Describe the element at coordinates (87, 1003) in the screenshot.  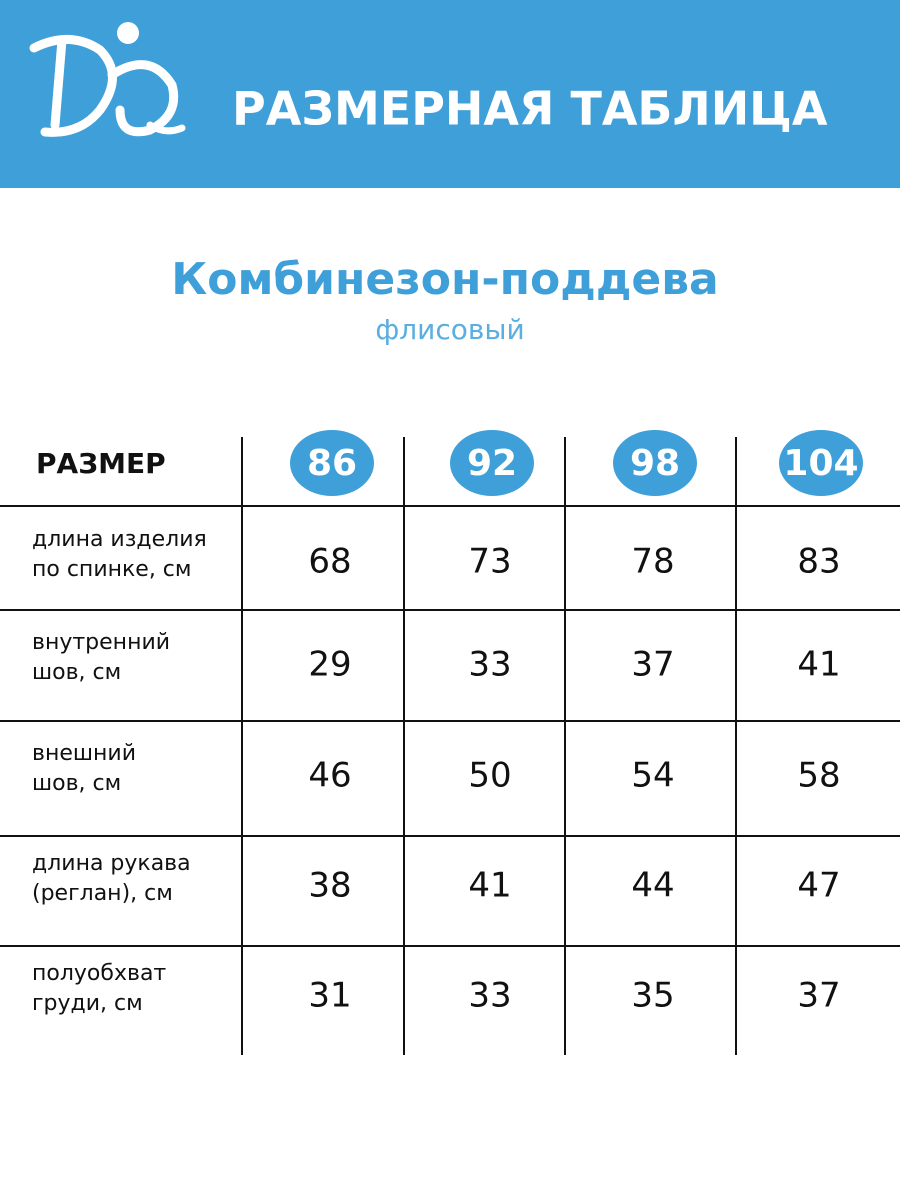
I see `row-label: груди, см` at that location.